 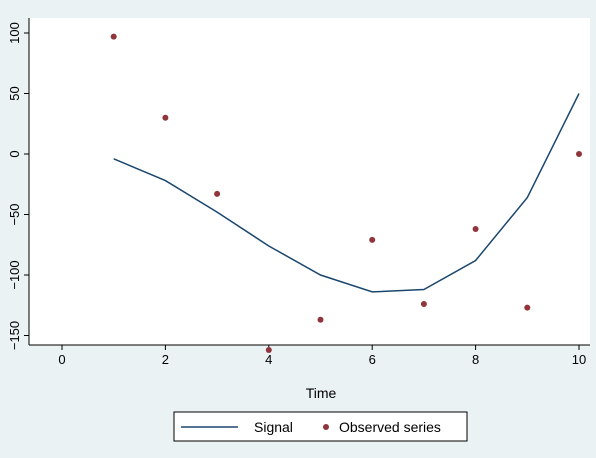 I want to click on legend: Signal Observed series, so click(x=320, y=426).